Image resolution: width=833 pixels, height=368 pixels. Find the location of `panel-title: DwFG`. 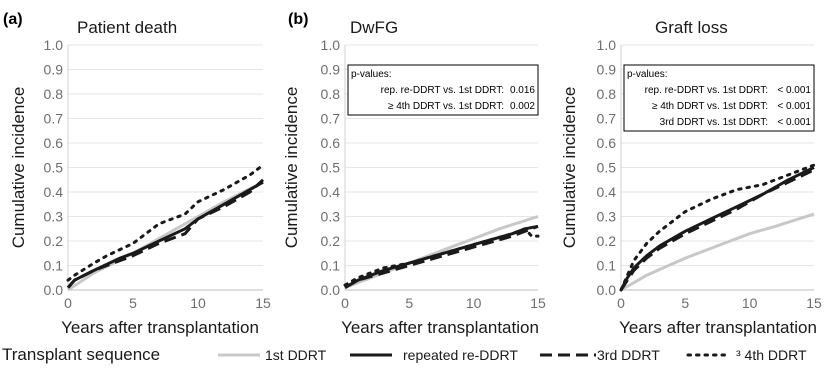

panel-title: DwFG is located at coordinates (374, 27).